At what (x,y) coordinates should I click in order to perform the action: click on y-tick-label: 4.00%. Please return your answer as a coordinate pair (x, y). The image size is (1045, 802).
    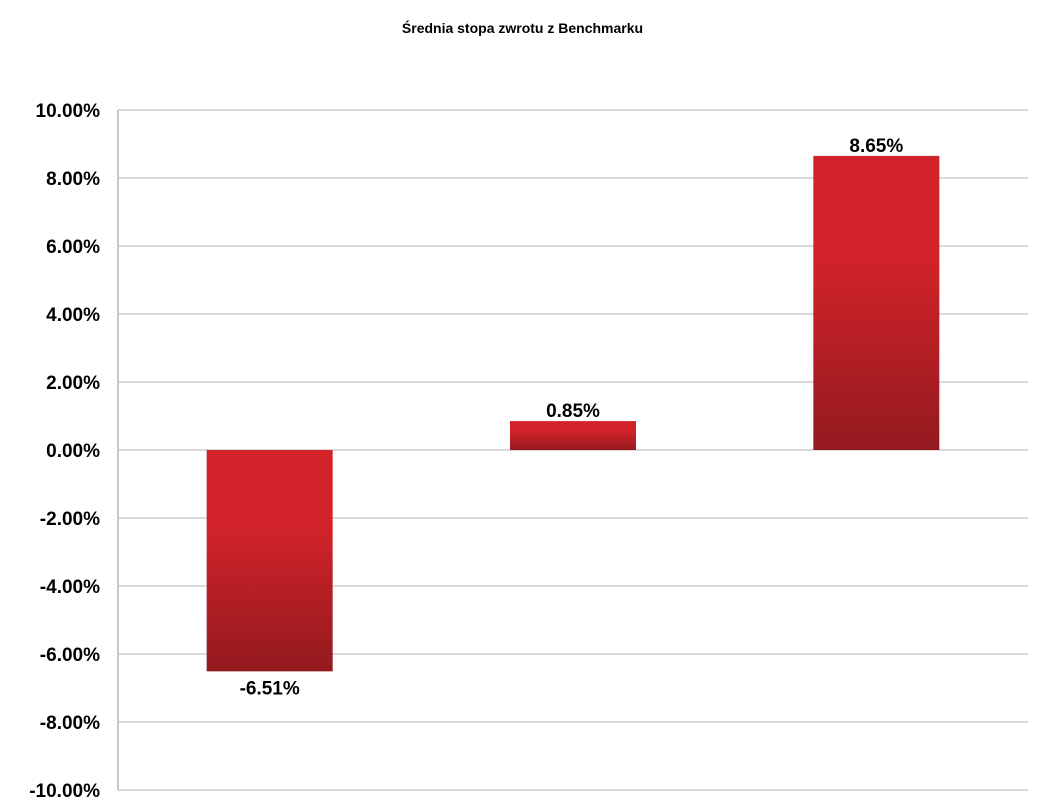
    Looking at the image, I should click on (73, 315).